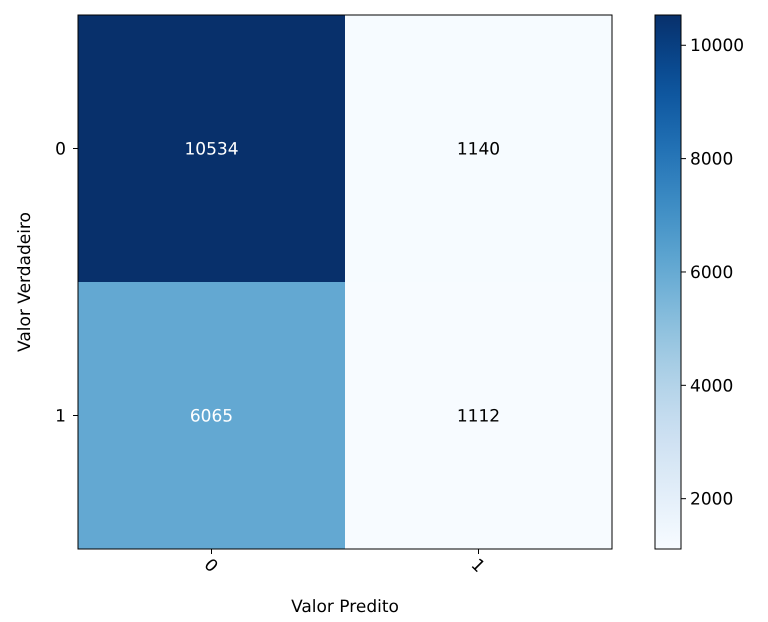  What do you see at coordinates (212, 416) in the screenshot?
I see `data-label: 6065` at bounding box center [212, 416].